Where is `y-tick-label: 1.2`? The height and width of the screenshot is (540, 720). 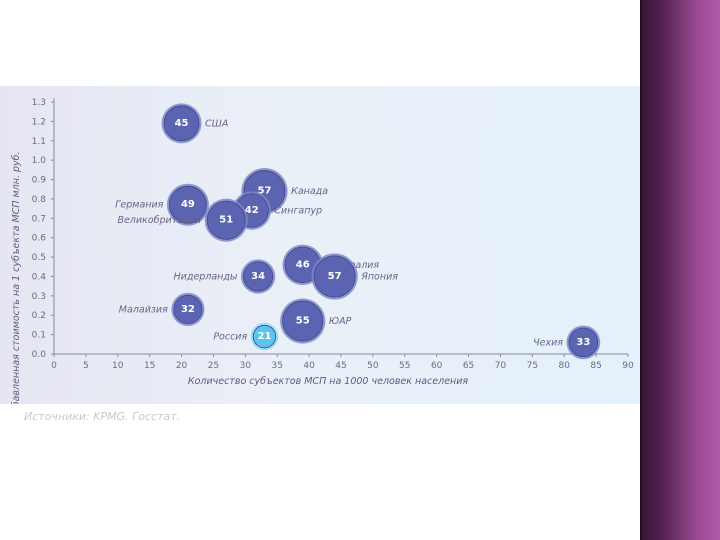
y-tick-label: 1.2 is located at coordinates (39, 122).